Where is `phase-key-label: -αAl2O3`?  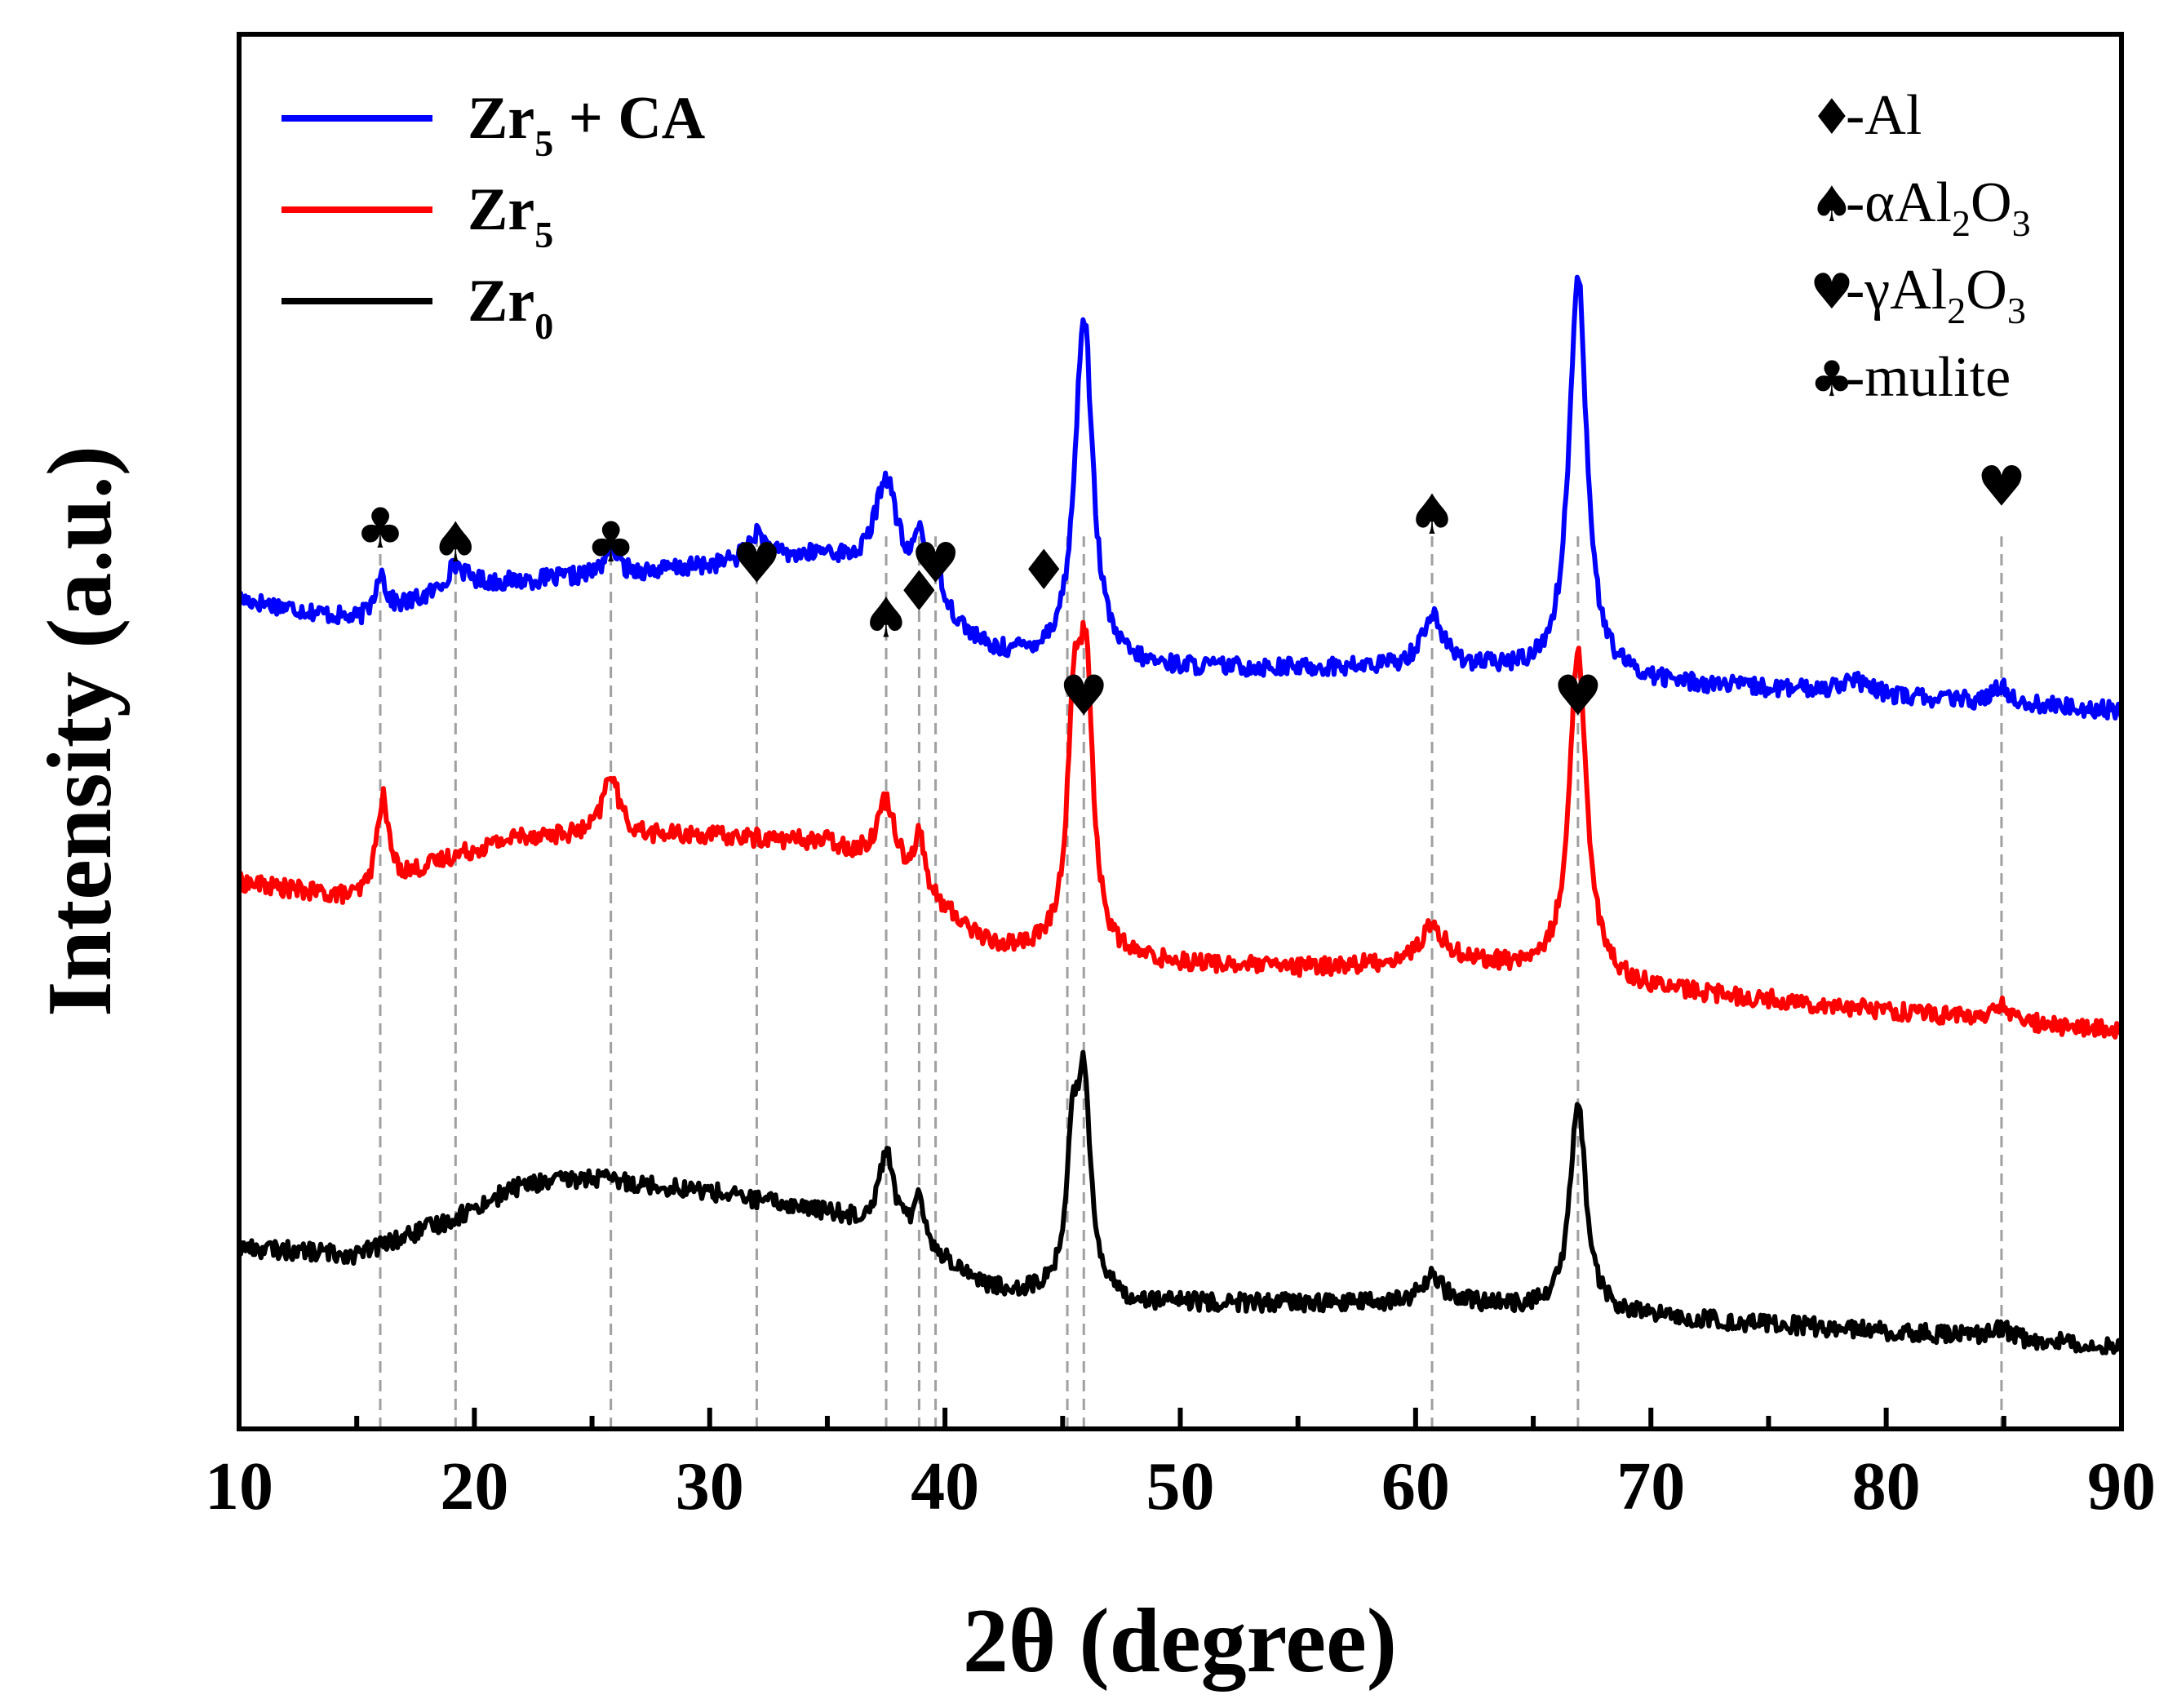
phase-key-label: -αAl2O3 is located at coordinates (1938, 208).